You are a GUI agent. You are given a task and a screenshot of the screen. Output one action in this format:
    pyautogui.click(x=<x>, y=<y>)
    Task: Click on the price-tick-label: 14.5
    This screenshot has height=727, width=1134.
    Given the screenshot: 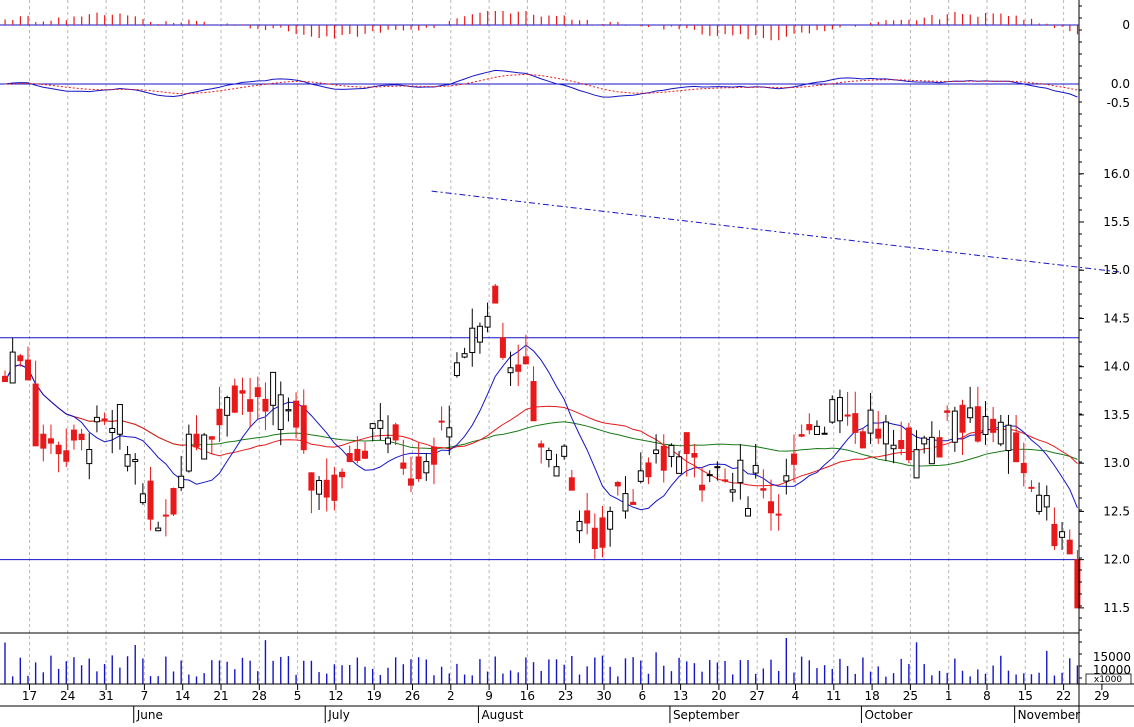 What is the action you would take?
    pyautogui.click(x=1116, y=318)
    